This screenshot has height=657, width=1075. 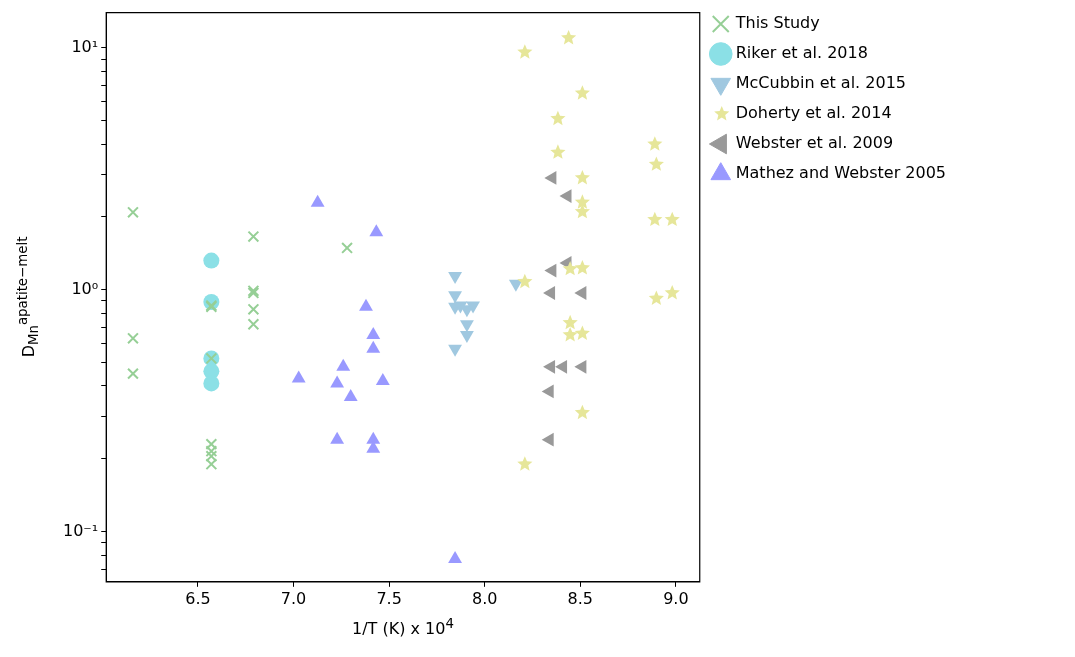 I want to click on x-tick-label: 8.0, so click(x=484, y=598).